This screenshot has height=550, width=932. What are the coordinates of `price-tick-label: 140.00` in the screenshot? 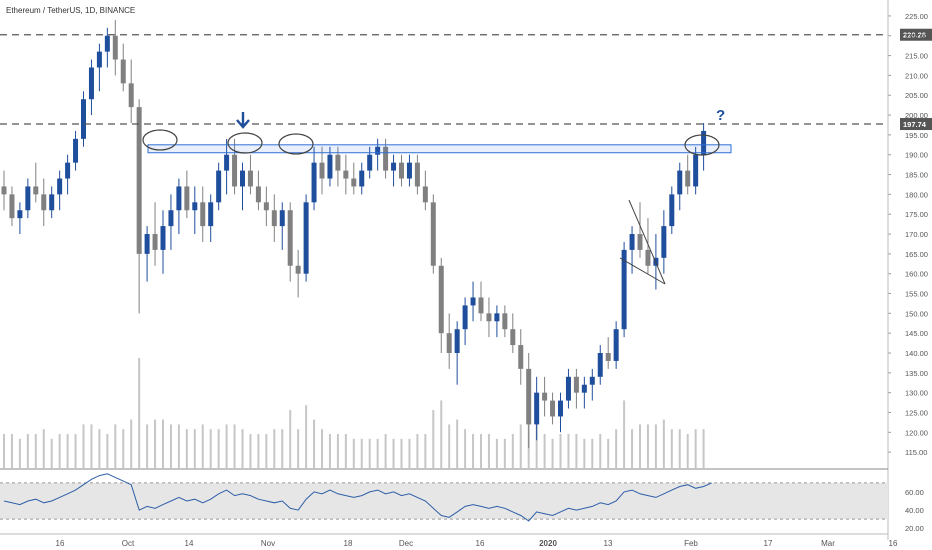 It's located at (916, 353).